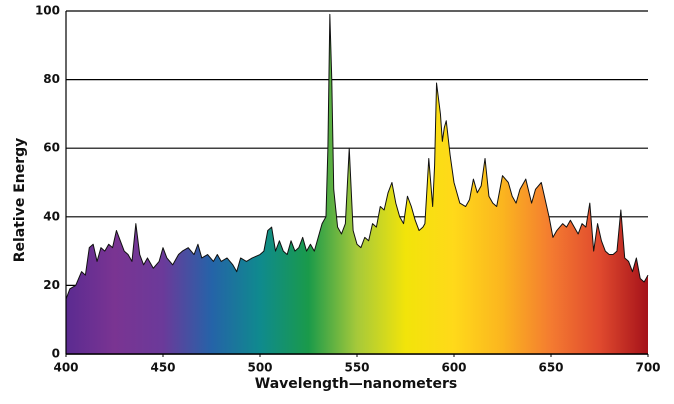 This screenshot has width=674, height=404. What do you see at coordinates (259, 368) in the screenshot?
I see `x-tick-label: 500` at bounding box center [259, 368].